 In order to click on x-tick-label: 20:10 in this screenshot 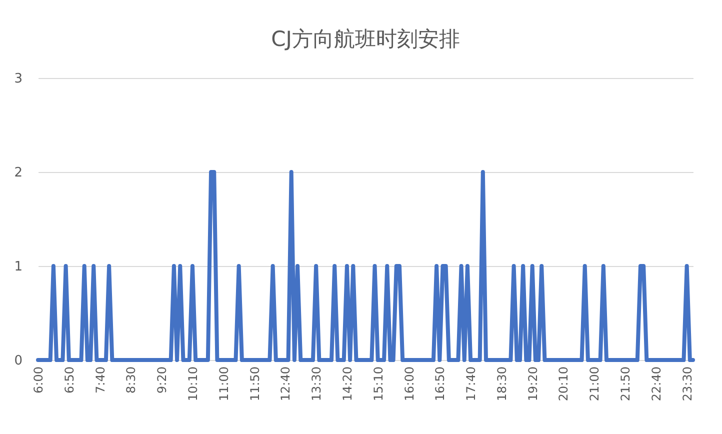, I will do `click(563, 384)`.